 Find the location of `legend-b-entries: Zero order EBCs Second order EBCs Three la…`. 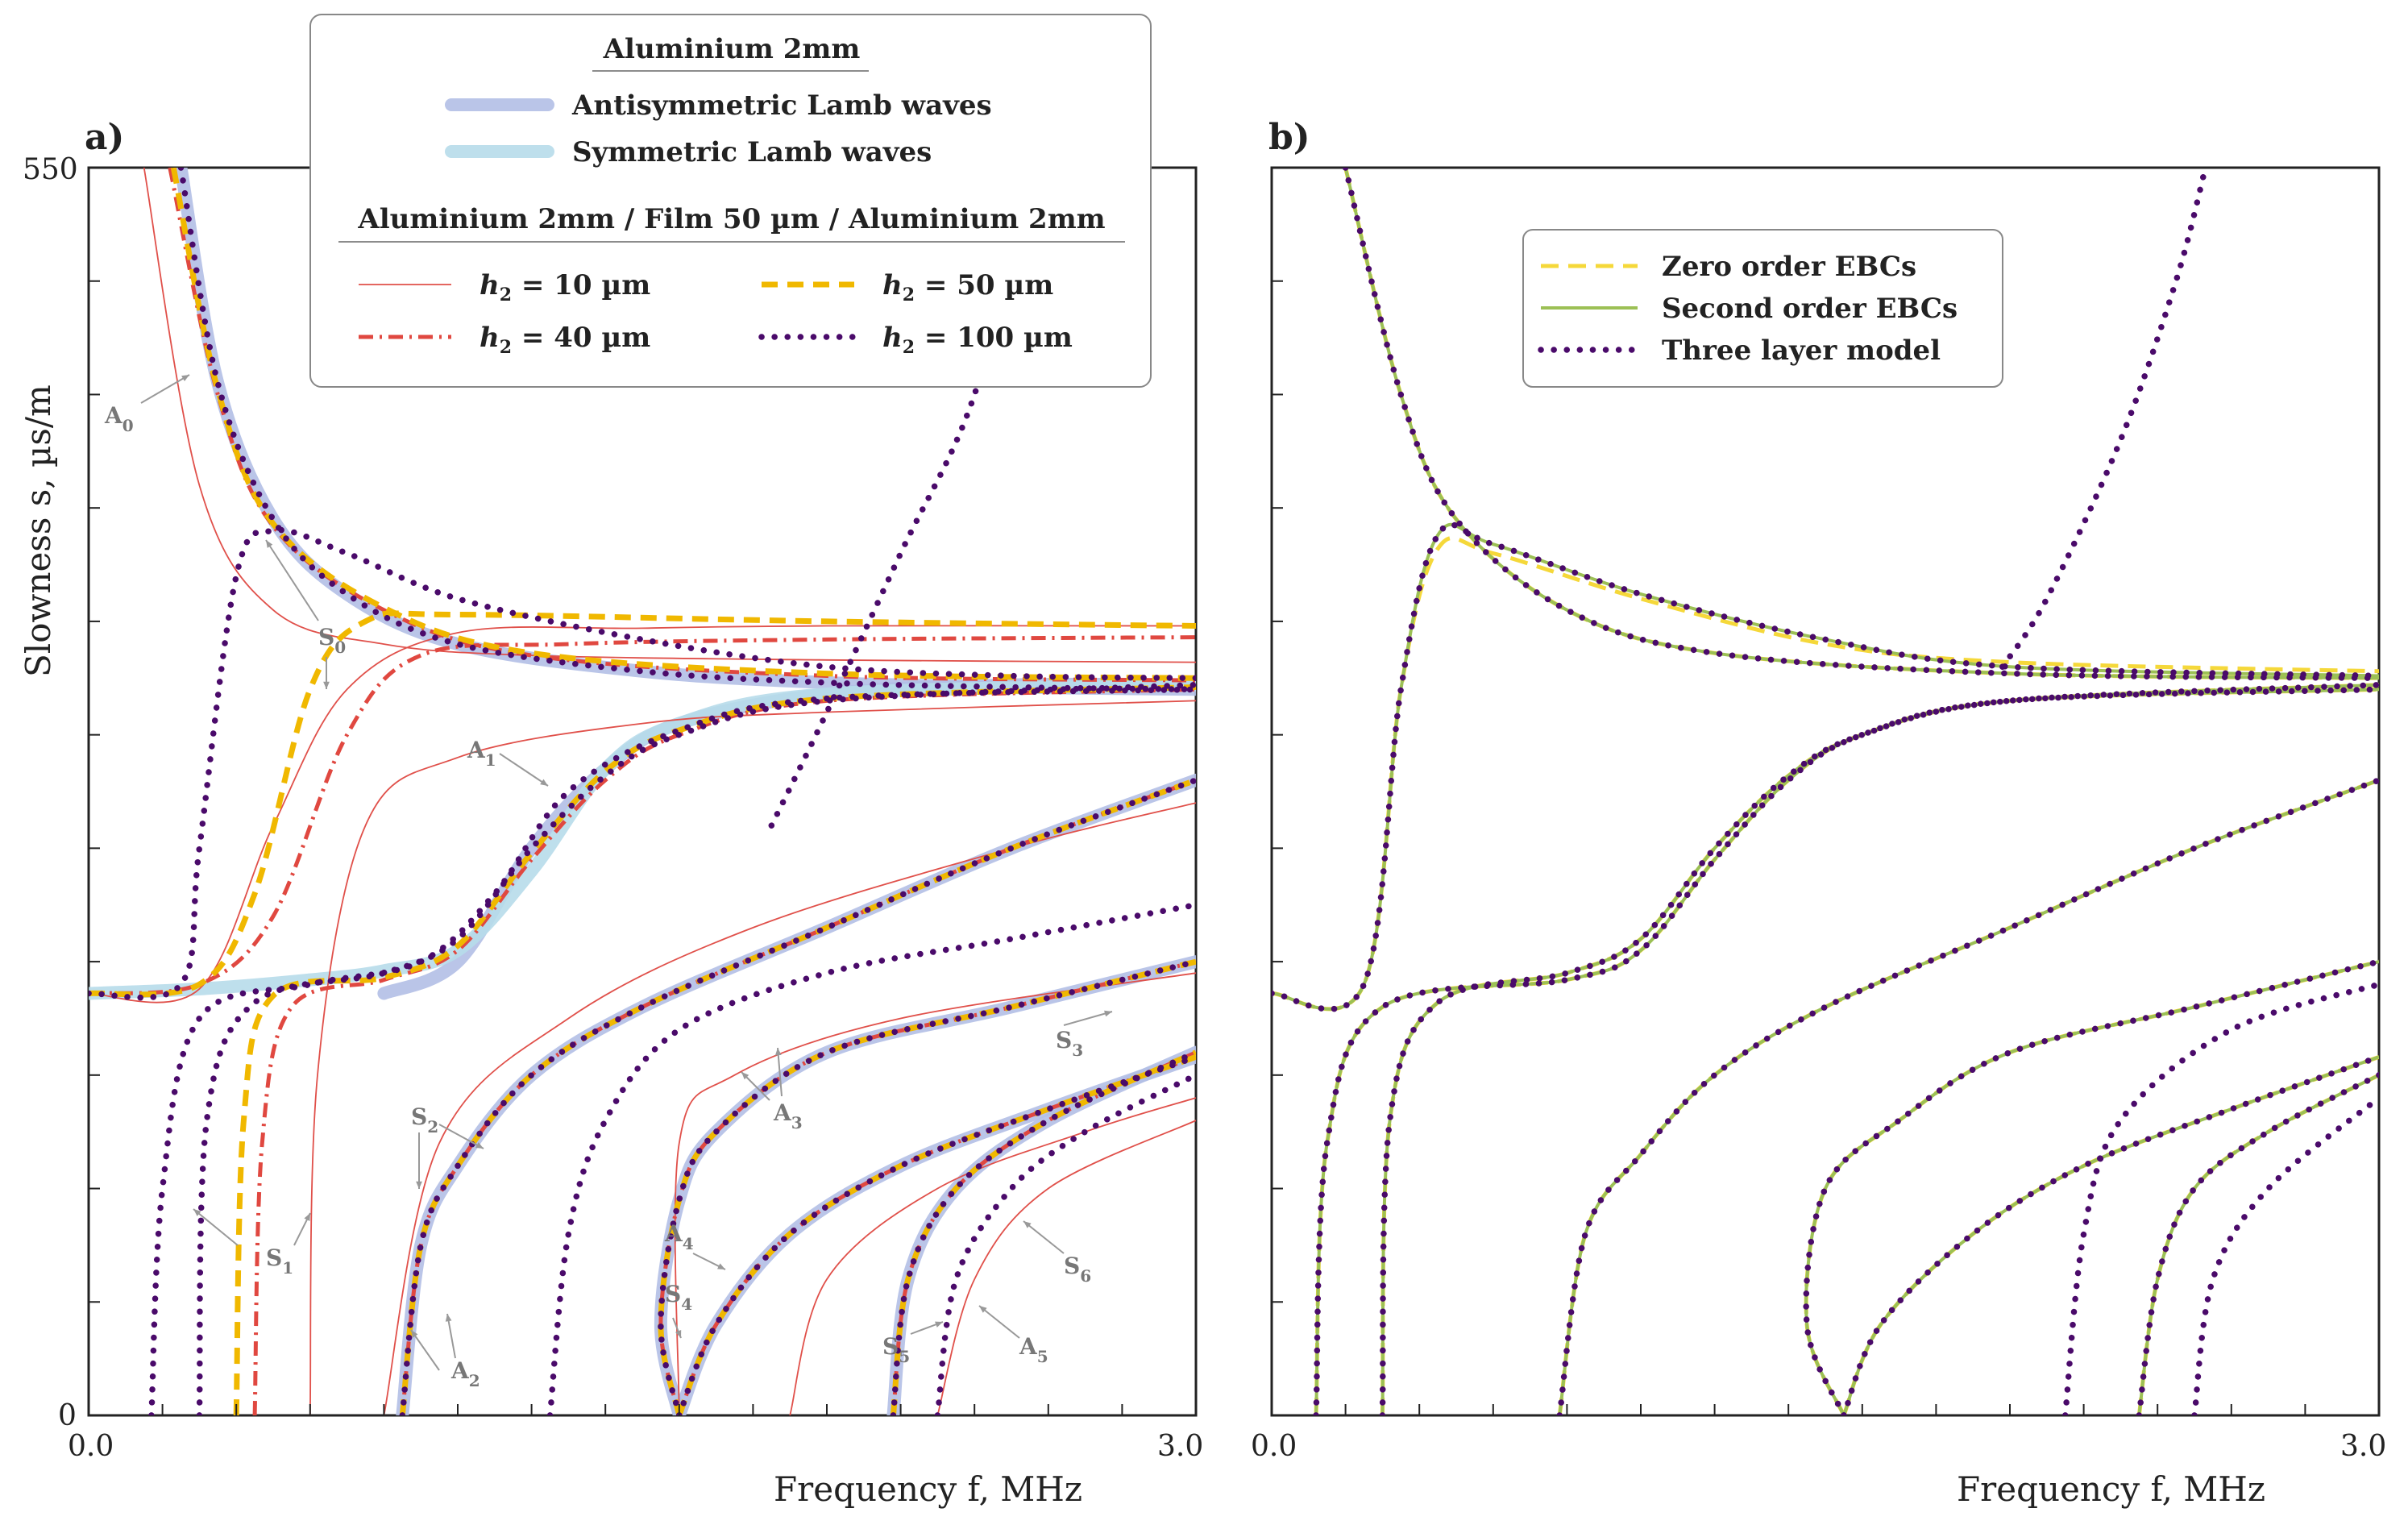

legend-b-entries: Zero order EBCs Second order EBCs Three la… is located at coordinates (1748, 309).